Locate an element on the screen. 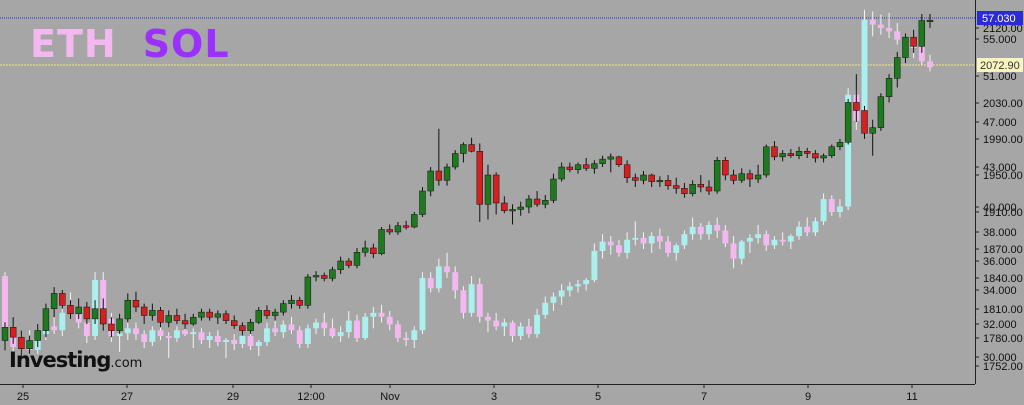 This screenshot has width=1024, height=405. sol-tick-label: 43.000 is located at coordinates (1000, 168).